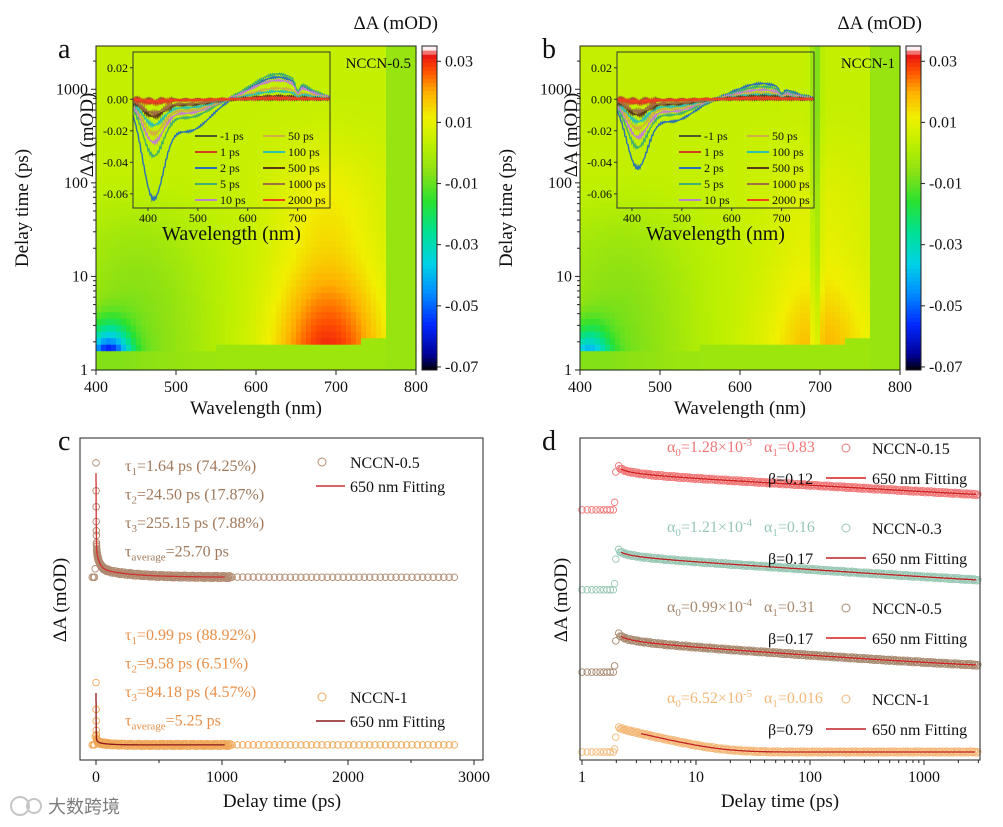  I want to click on inset-x-tick-label: 600, so click(248, 218).